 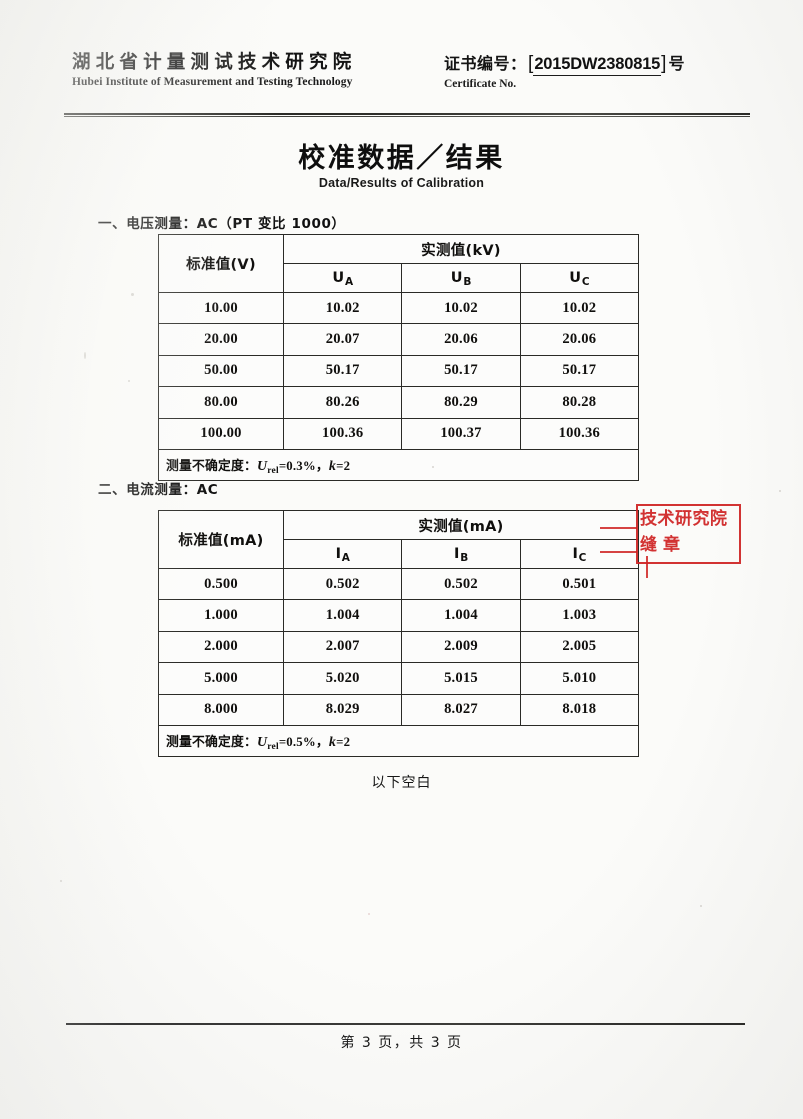 What do you see at coordinates (342, 339) in the screenshot?
I see `cell-phase-a: 20.07` at bounding box center [342, 339].